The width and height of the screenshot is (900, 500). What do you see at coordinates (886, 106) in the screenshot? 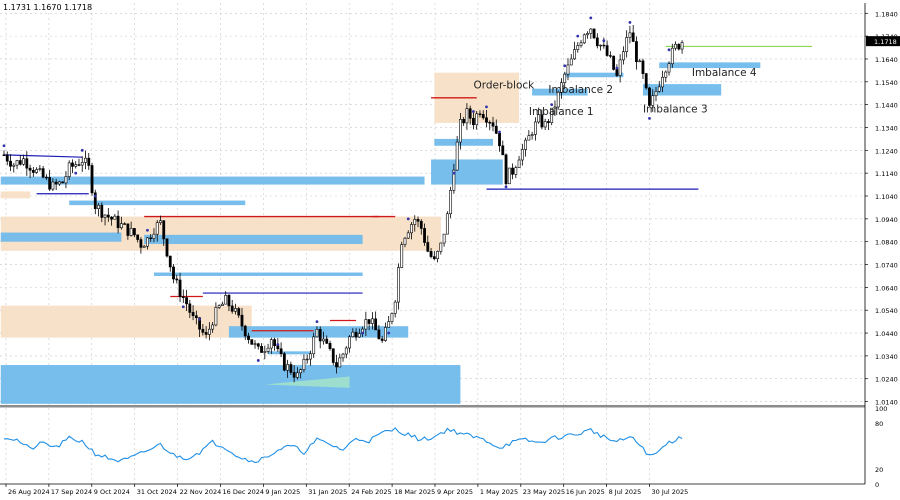
I see `y-tick-label: 1.1440` at bounding box center [886, 106].